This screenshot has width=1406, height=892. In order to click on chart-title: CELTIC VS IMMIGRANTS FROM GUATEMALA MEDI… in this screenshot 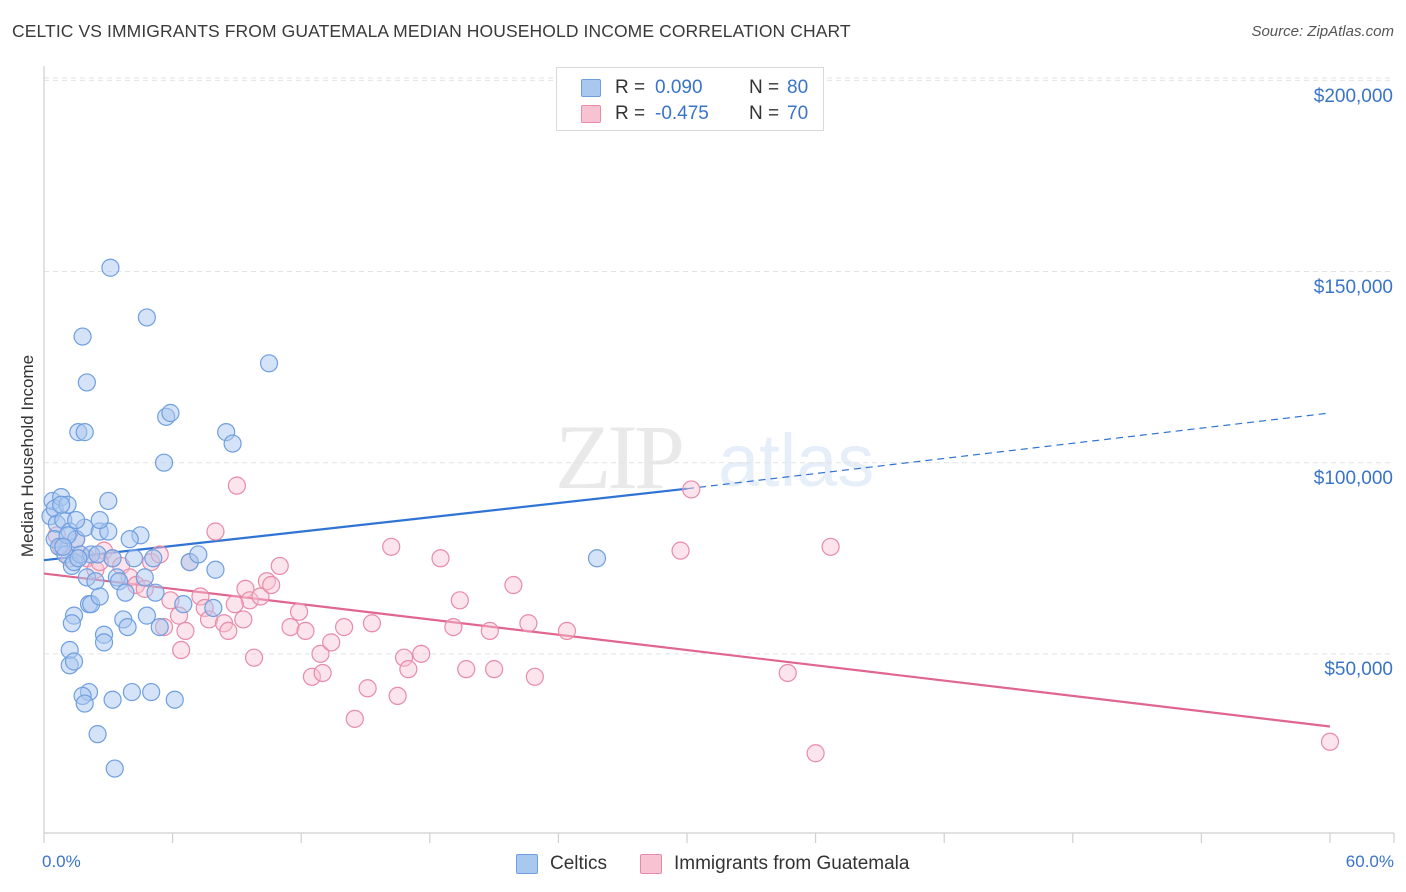, I will do `click(431, 31)`.